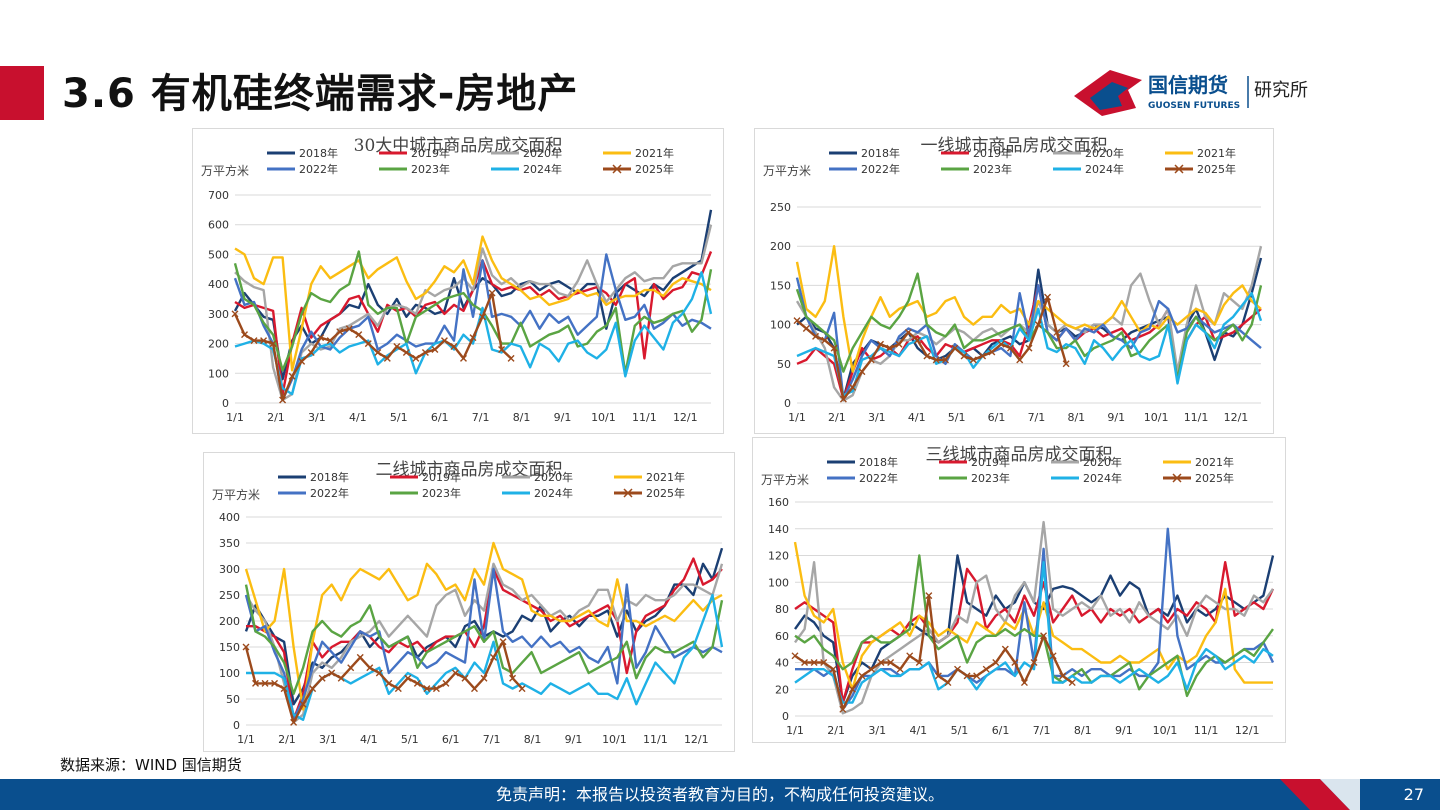  What do you see at coordinates (328, 739) in the screenshot?
I see `x-tick-label: 3/1` at bounding box center [328, 739].